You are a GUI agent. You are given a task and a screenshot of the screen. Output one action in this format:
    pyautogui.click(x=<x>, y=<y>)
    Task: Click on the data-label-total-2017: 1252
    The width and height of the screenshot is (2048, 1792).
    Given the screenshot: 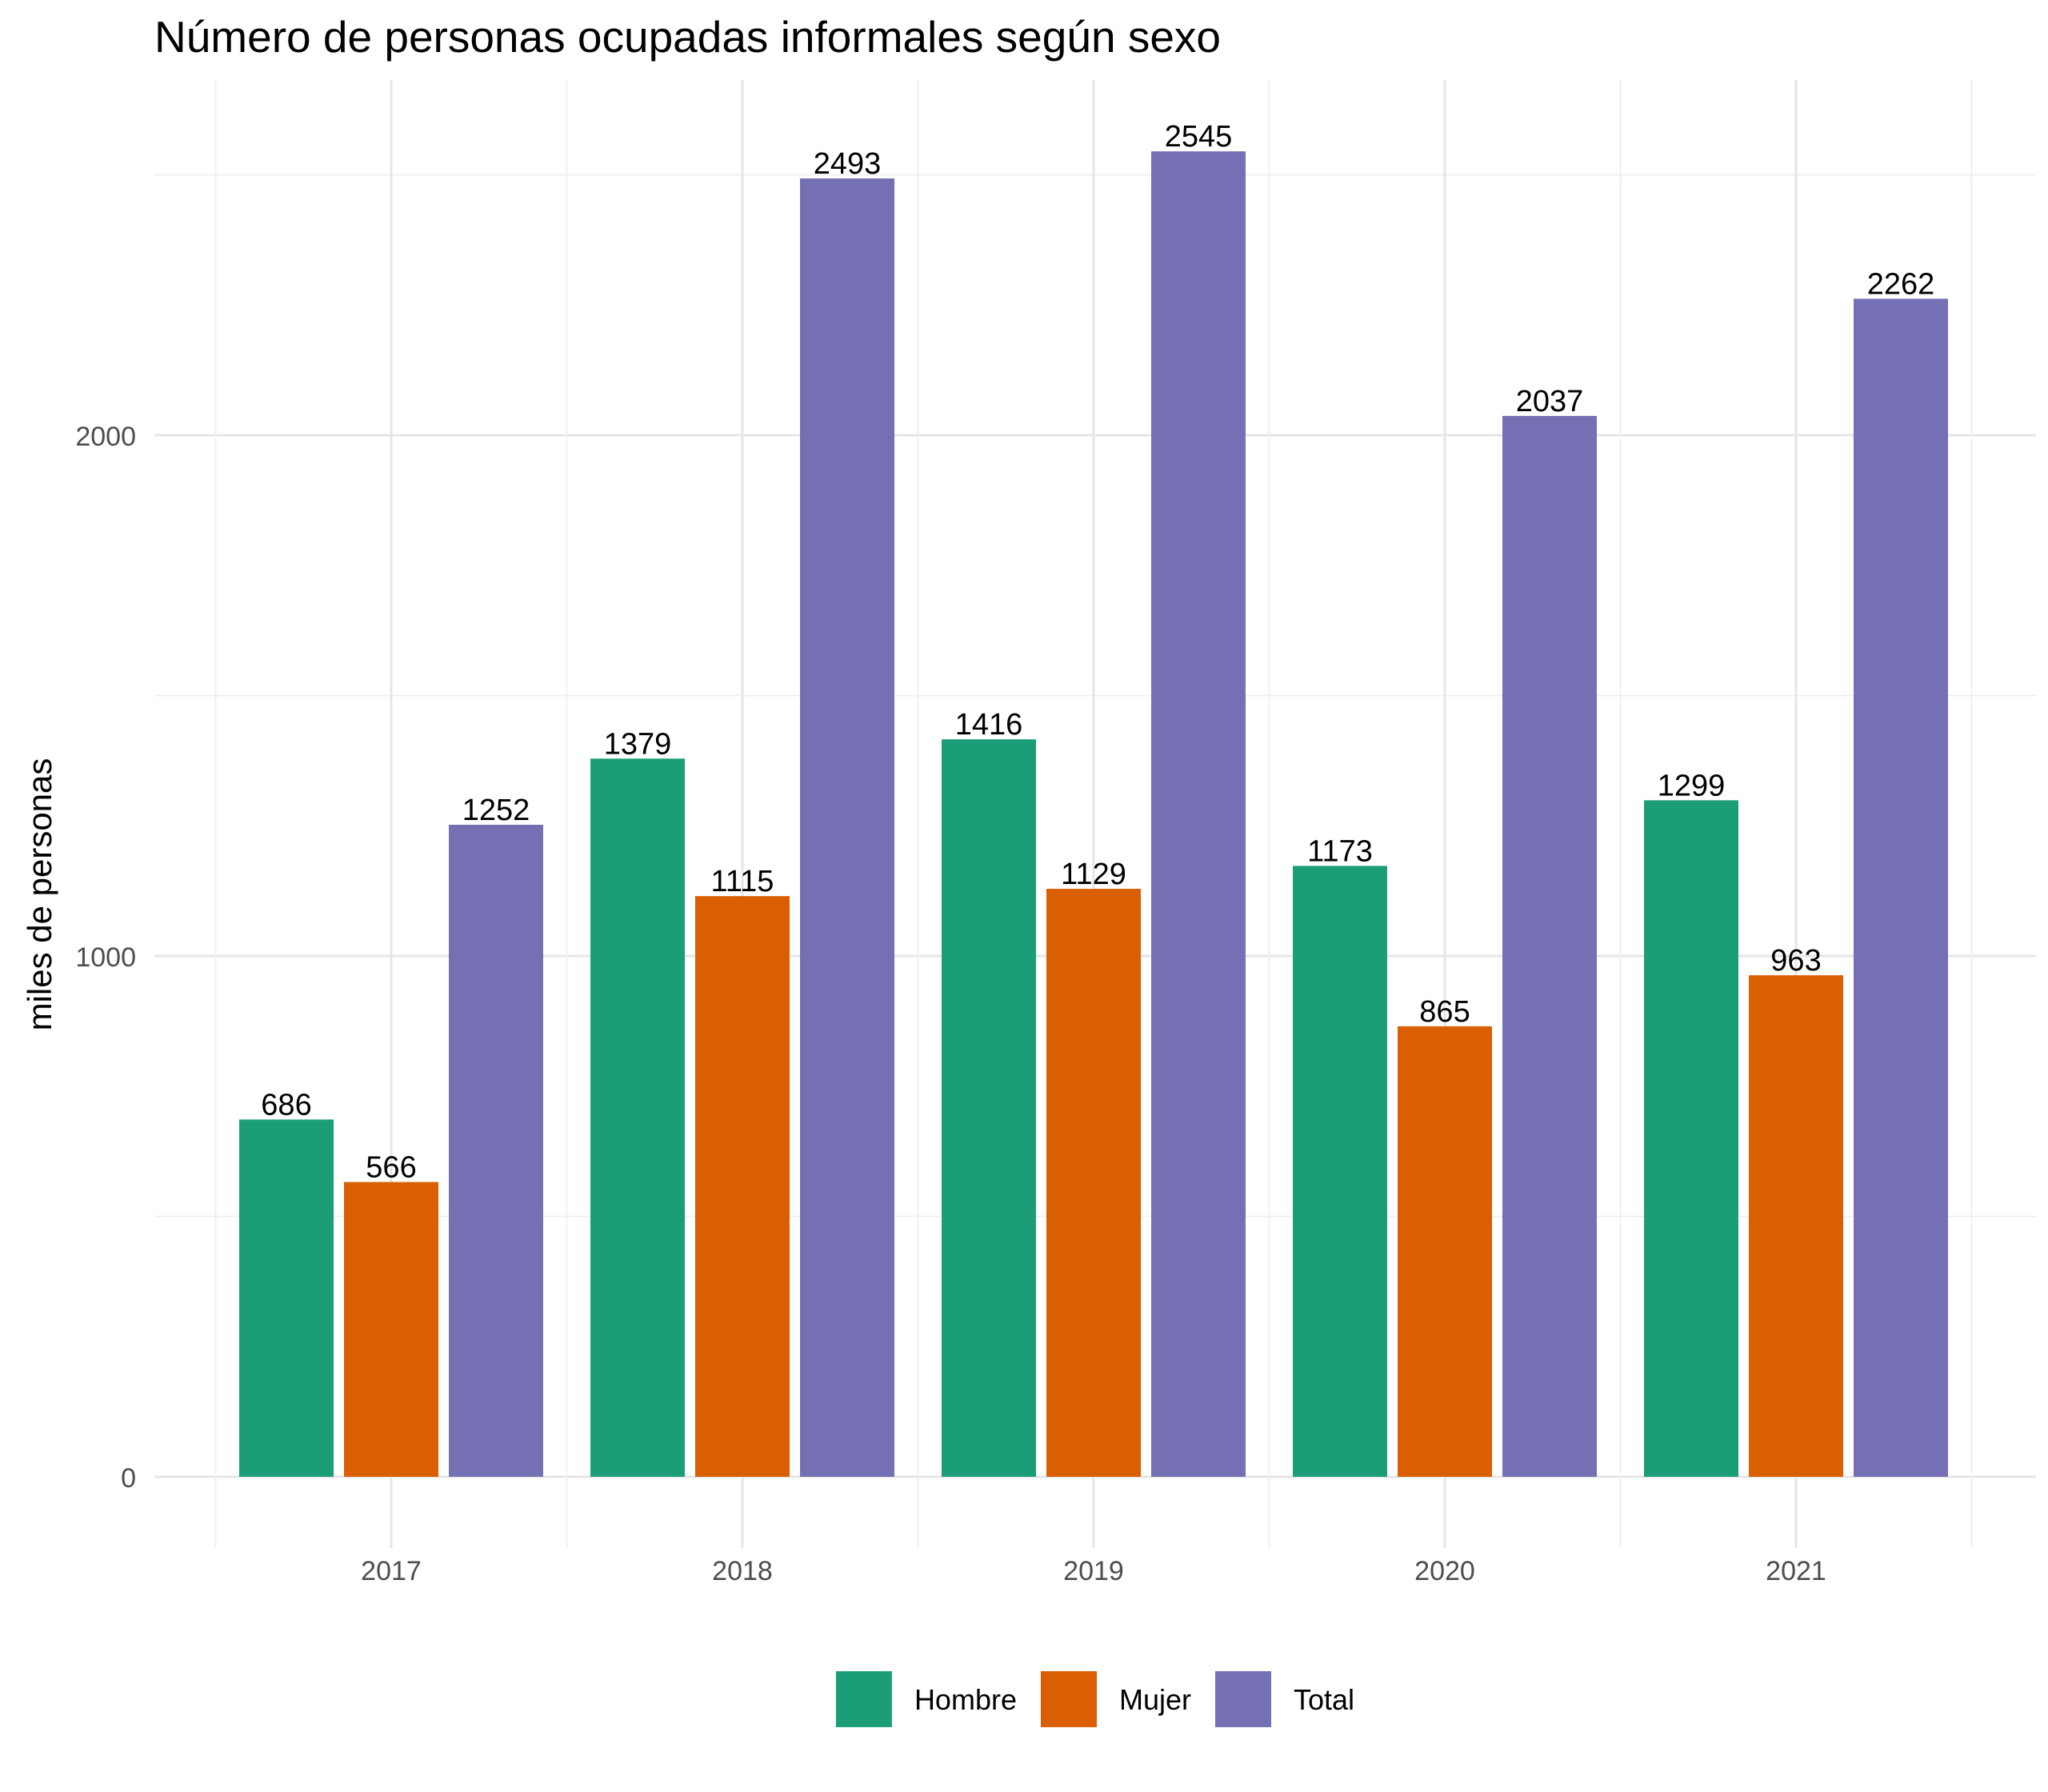 What is the action you would take?
    pyautogui.click(x=496, y=810)
    